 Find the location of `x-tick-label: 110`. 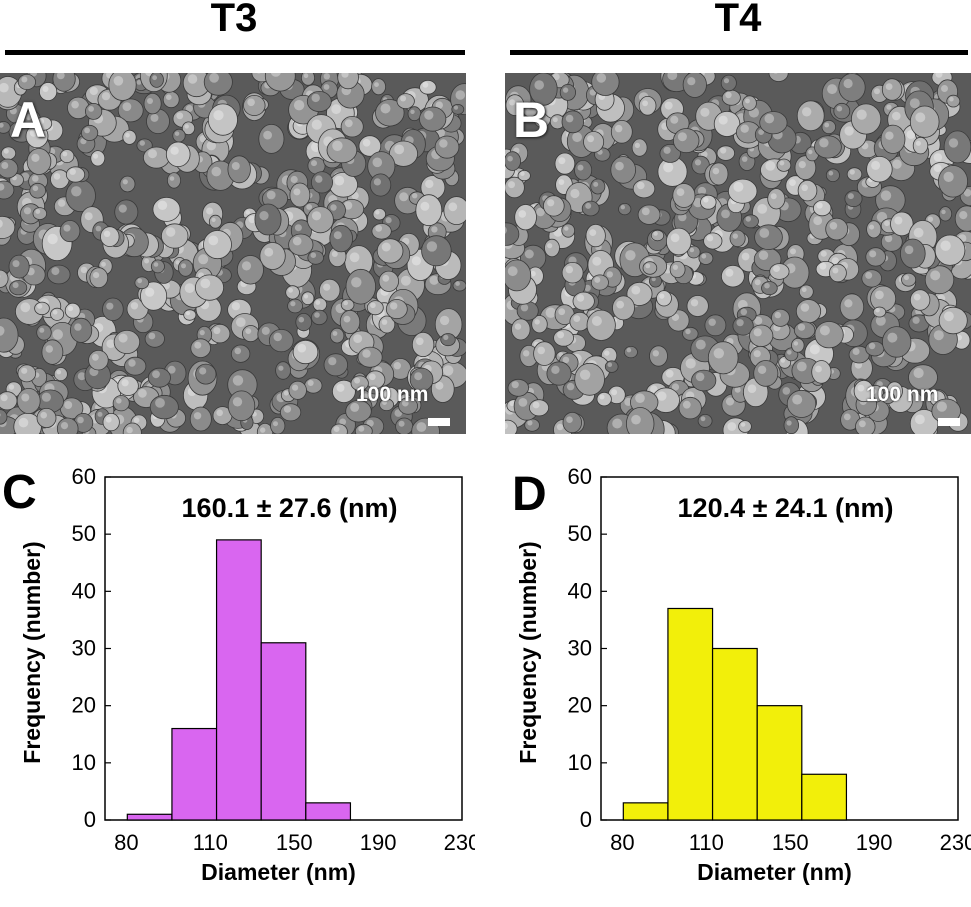

x-tick-label: 110 is located at coordinates (210, 842).